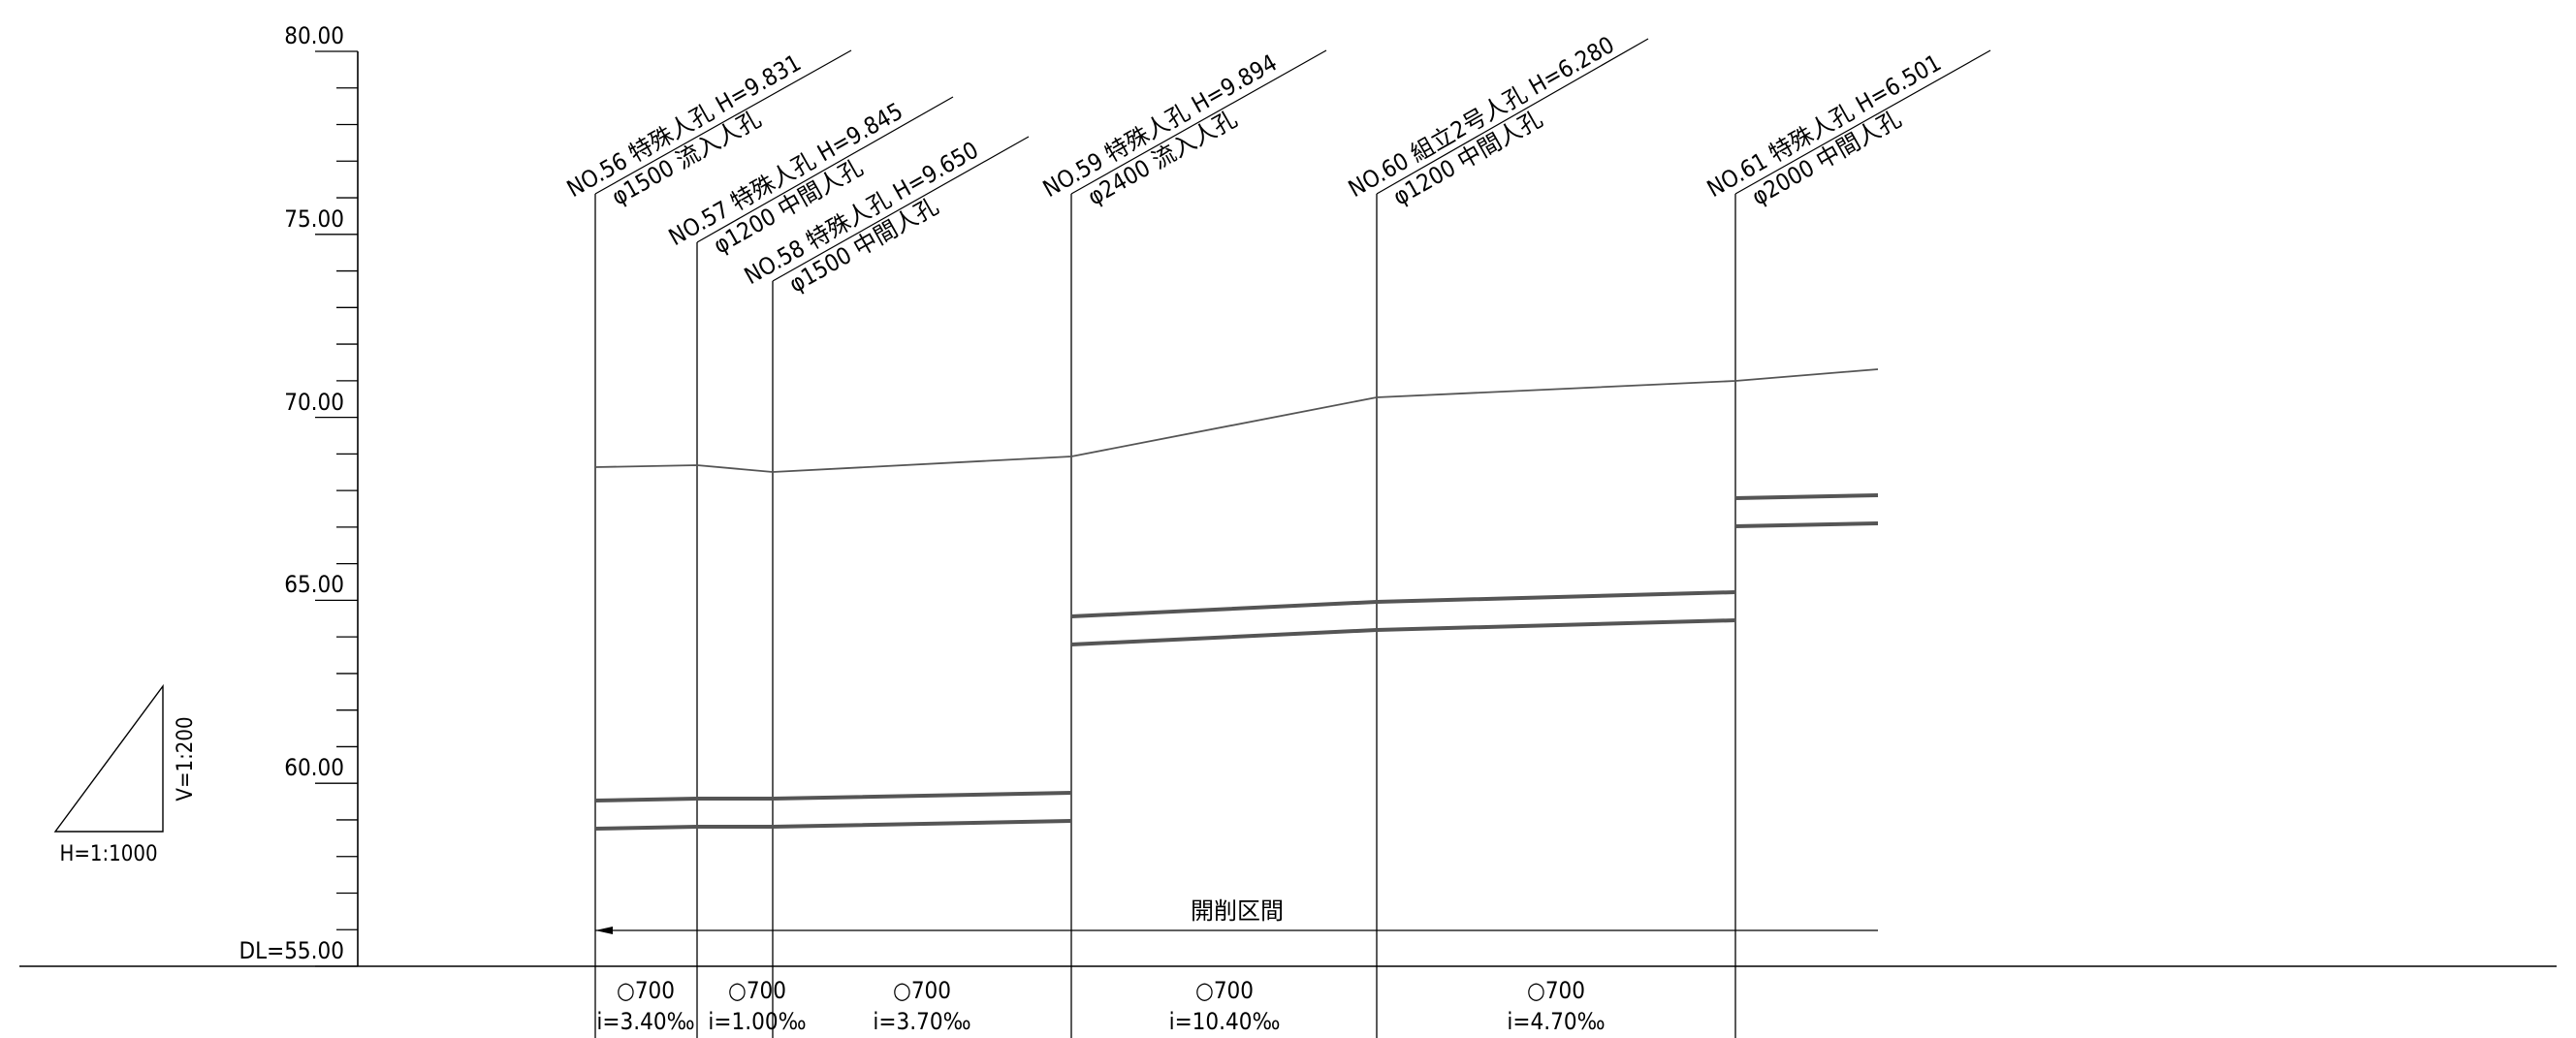  I want to click on vertical-scale-label: V=1:200, so click(186, 758).